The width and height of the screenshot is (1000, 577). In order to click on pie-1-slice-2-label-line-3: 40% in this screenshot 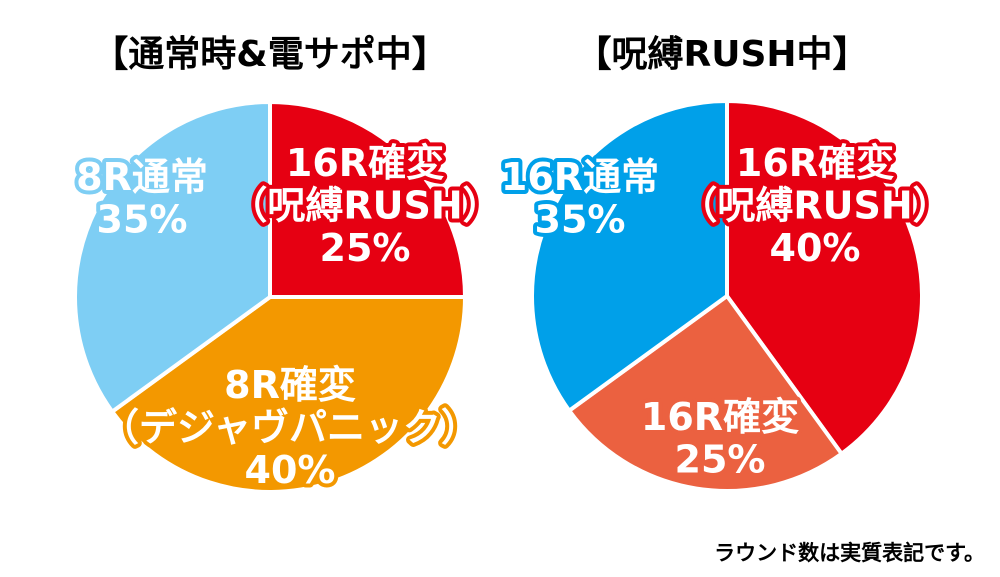, I will do `click(290, 470)`.